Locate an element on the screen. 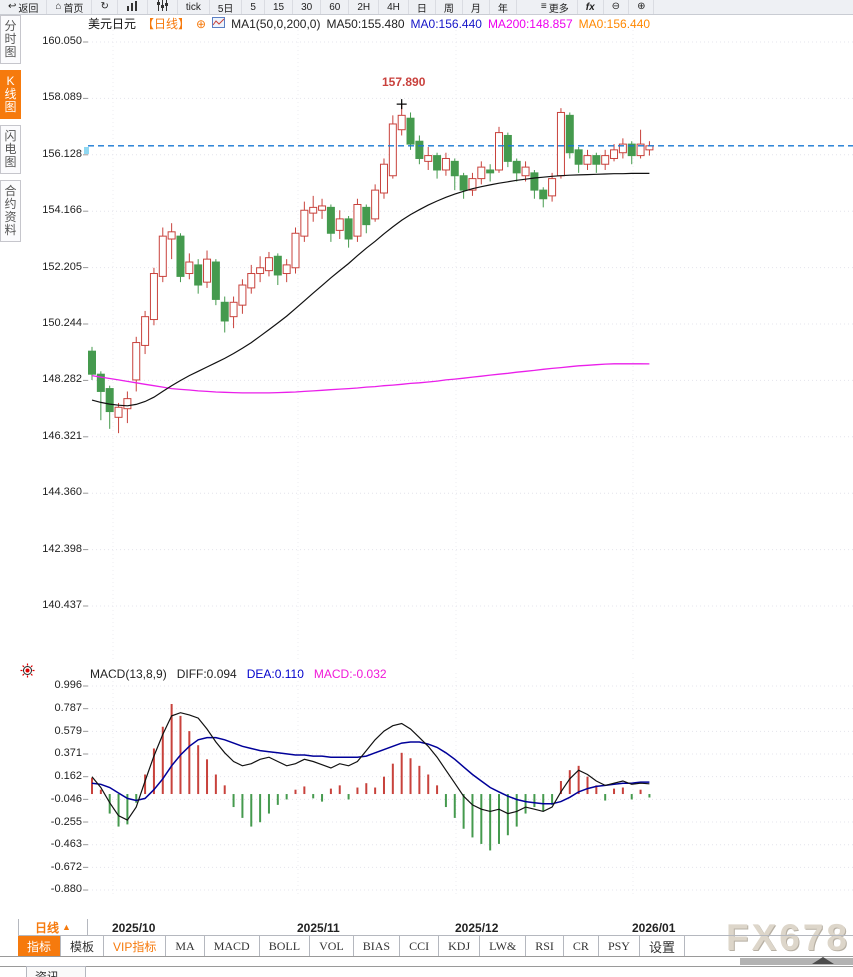  macd-axis-label: -0.463 is located at coordinates (66, 844).